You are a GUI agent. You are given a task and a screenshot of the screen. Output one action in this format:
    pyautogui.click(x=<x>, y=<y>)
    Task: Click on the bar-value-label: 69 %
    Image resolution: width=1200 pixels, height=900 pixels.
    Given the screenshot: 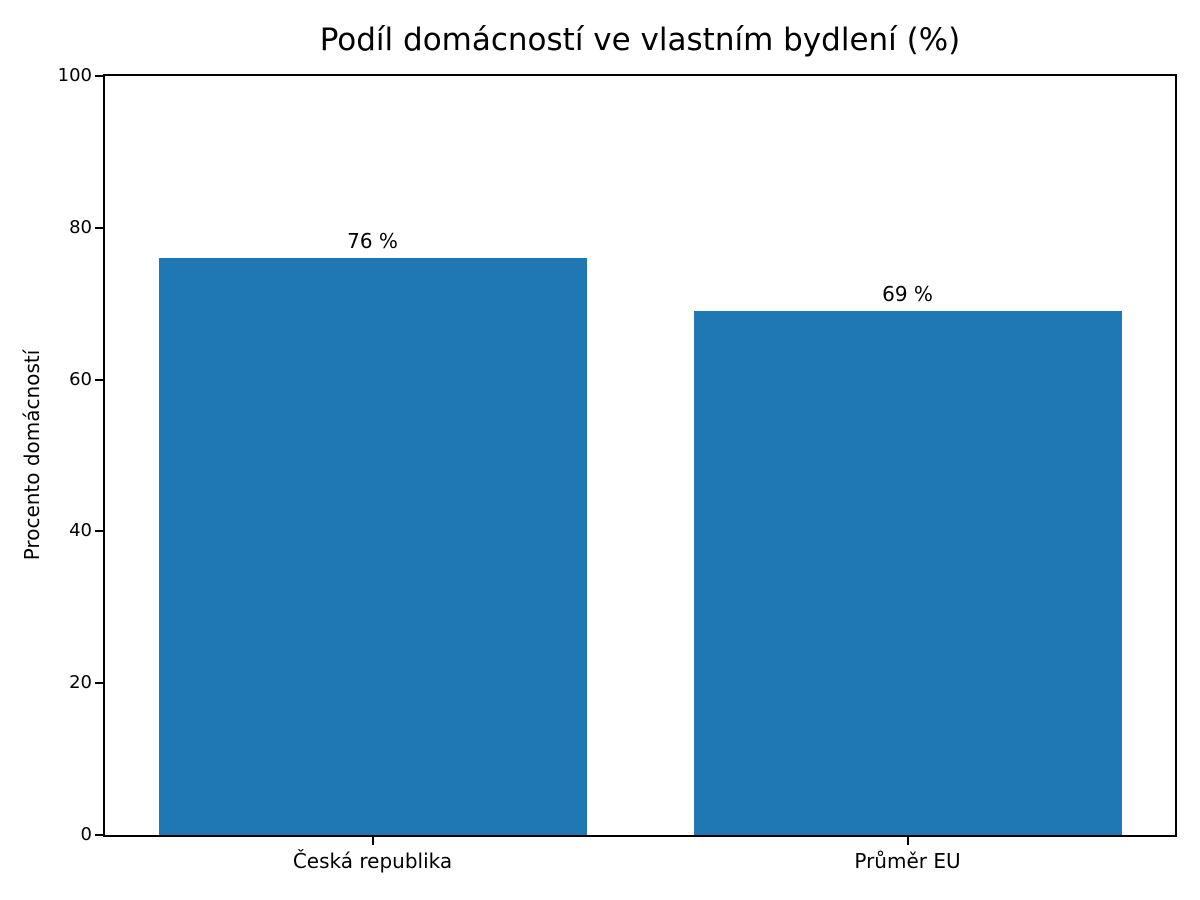 What is the action you would take?
    pyautogui.click(x=907, y=294)
    